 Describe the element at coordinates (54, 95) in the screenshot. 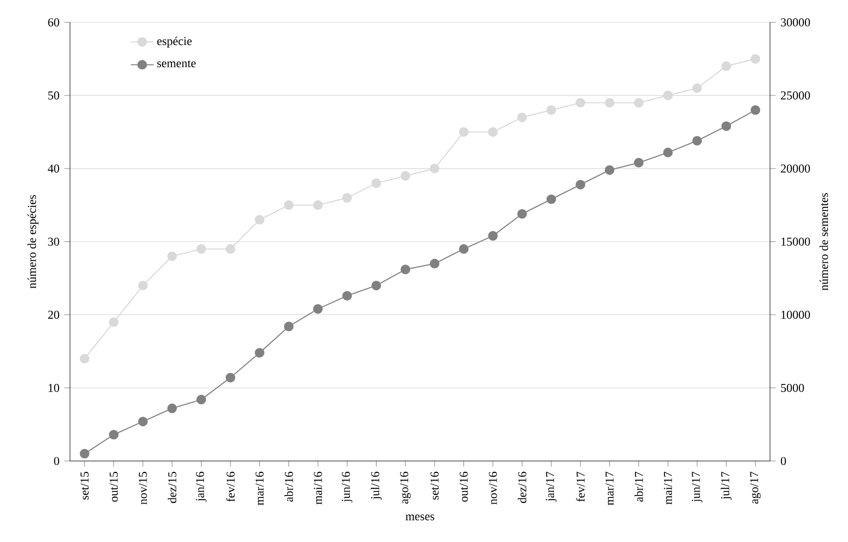

I see `y-tick-label: 50` at that location.